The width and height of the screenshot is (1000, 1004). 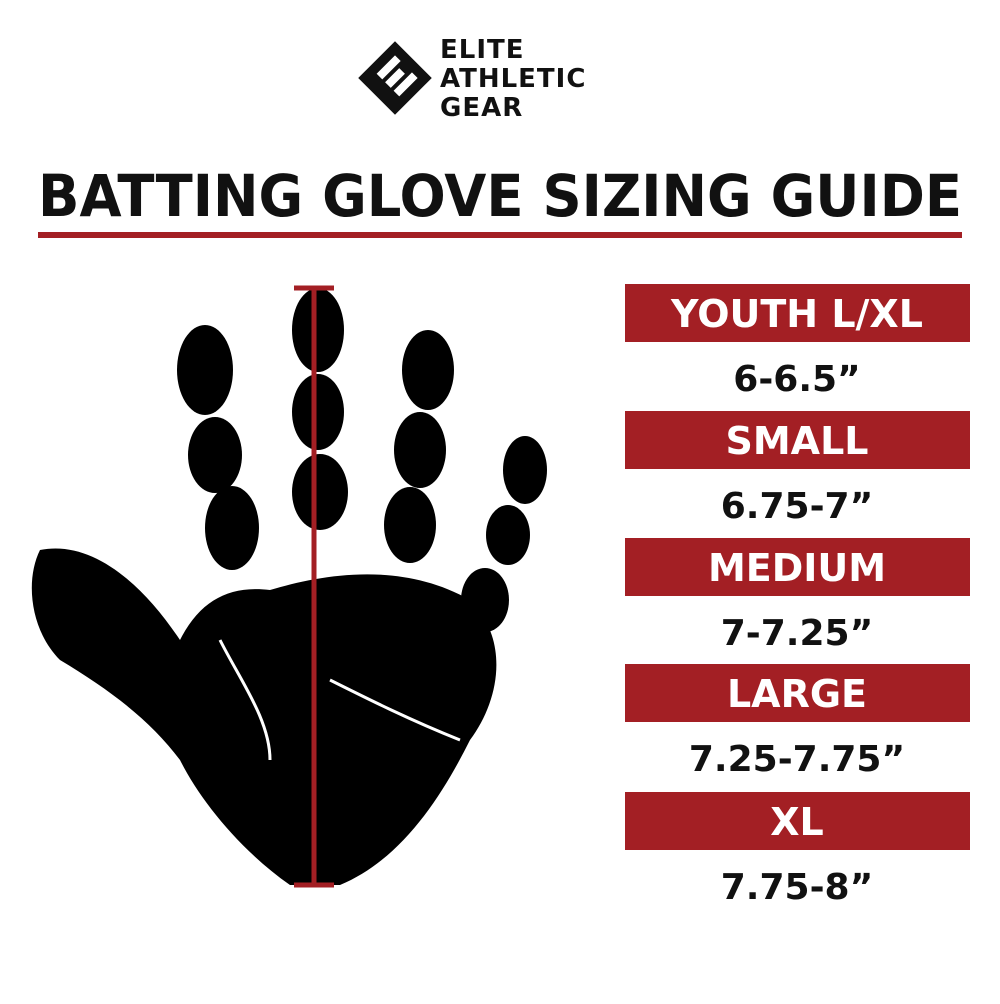 What do you see at coordinates (314, 586) in the screenshot?
I see `measure-line` at bounding box center [314, 586].